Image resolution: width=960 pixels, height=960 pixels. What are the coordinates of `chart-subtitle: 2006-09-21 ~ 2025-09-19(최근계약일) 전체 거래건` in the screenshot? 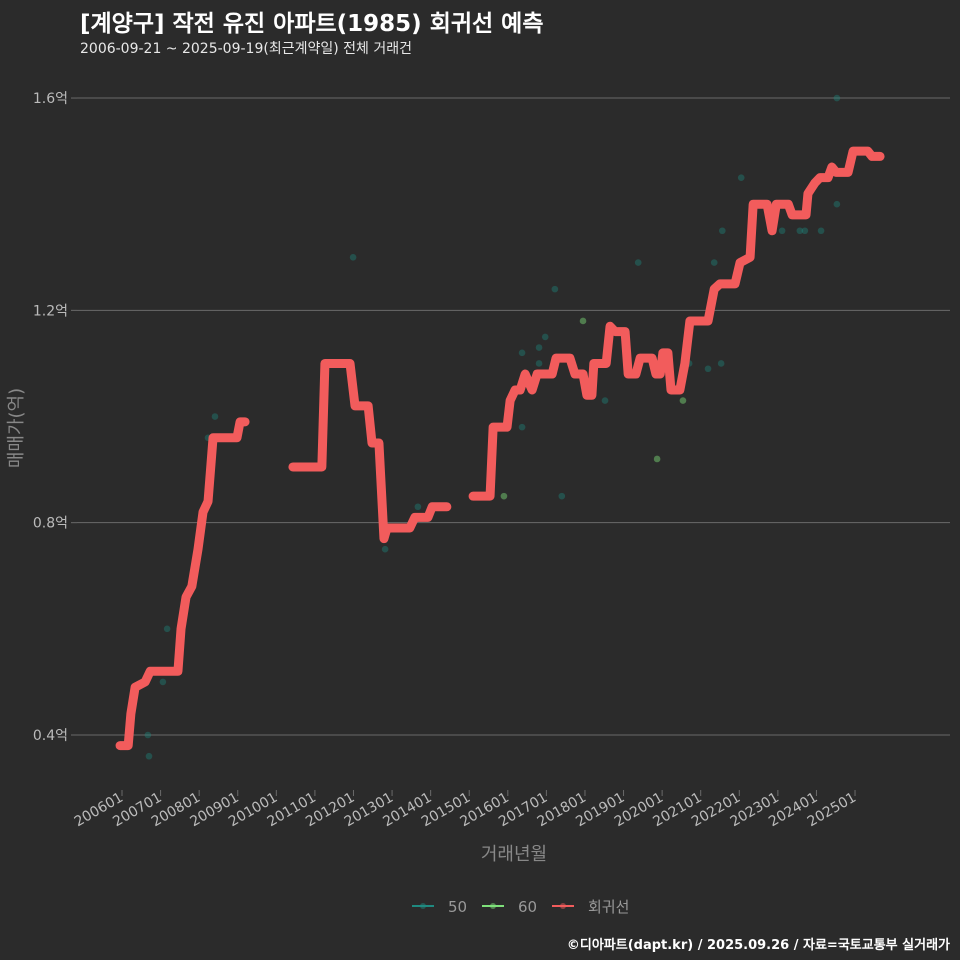 It's located at (246, 49).